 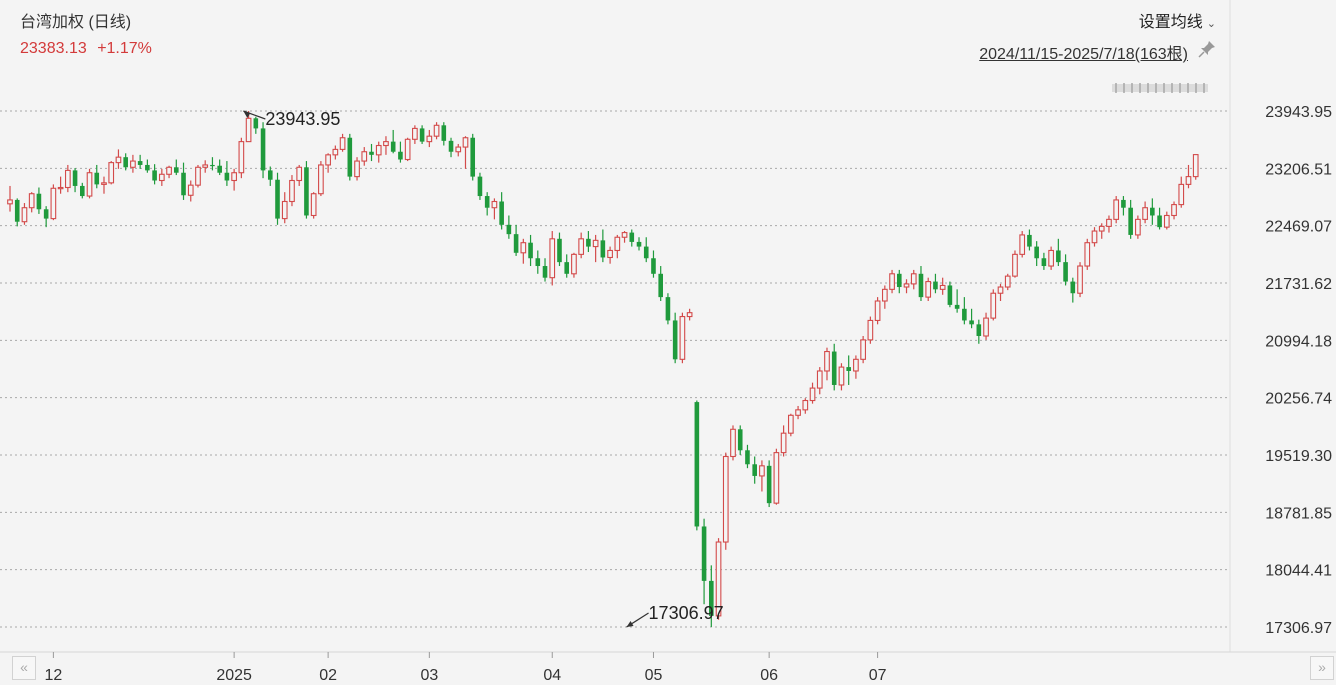 I want to click on y-tick-label: 20256.74, so click(x=1298, y=399).